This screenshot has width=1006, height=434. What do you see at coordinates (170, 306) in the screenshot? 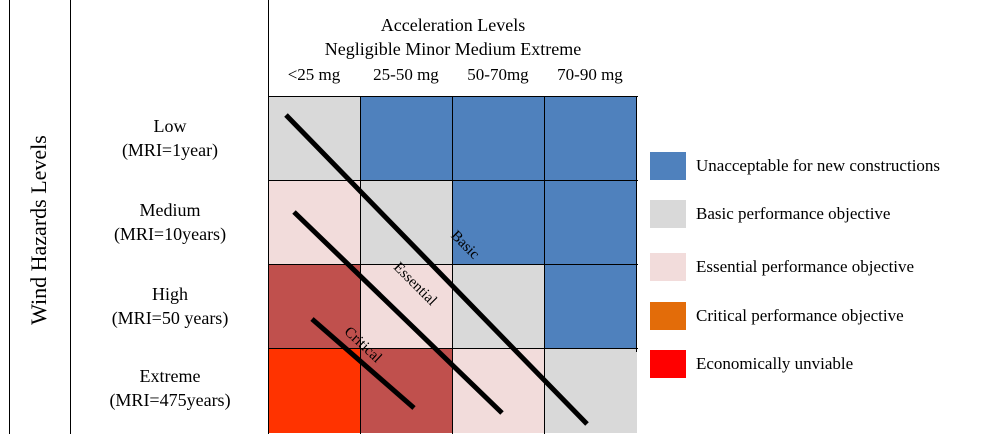
I see `row-label-high: High (MRI=50 years)` at bounding box center [170, 306].